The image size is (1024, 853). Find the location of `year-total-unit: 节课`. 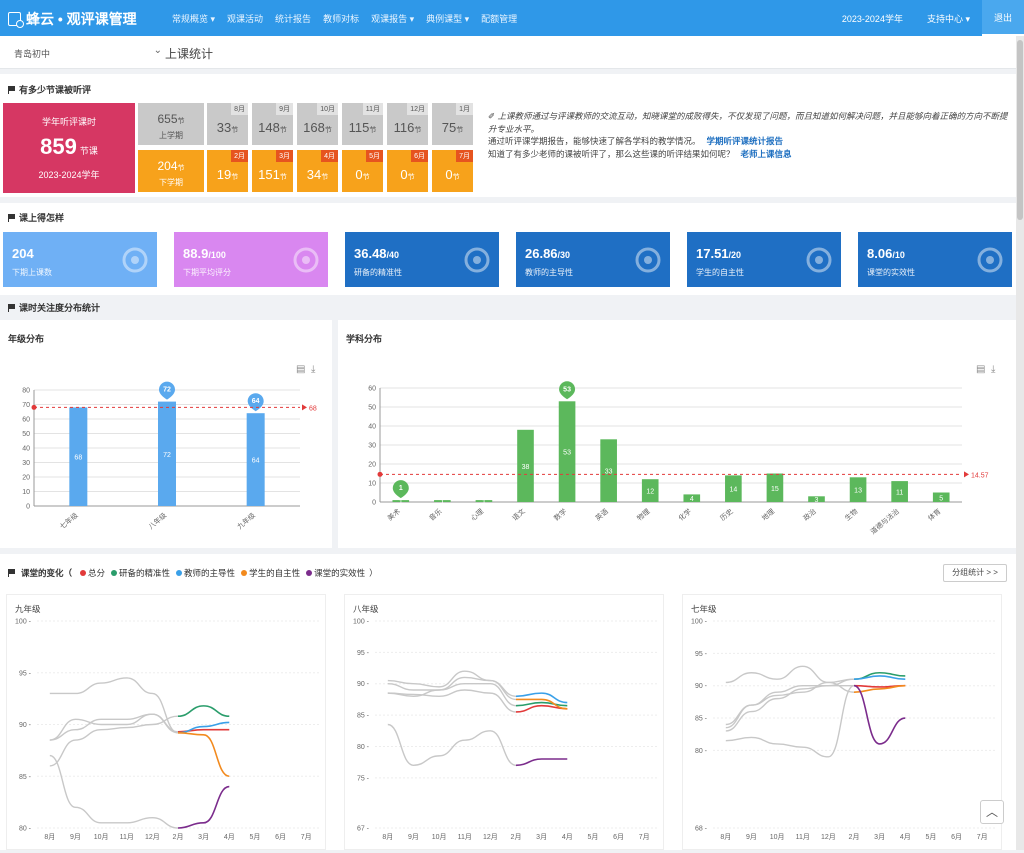

year-total-unit: 节课 is located at coordinates (88, 151).